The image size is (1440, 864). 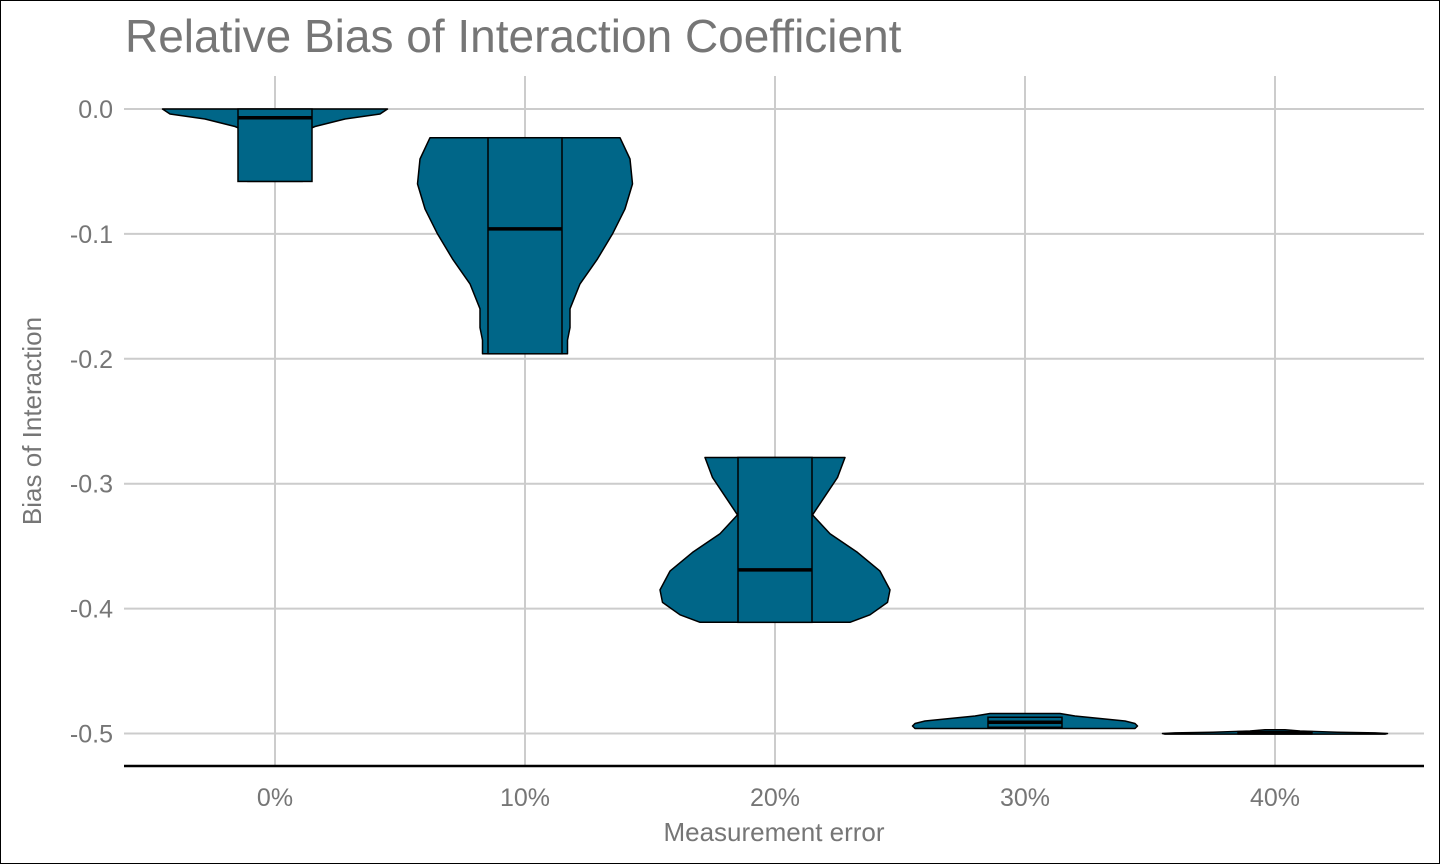 What do you see at coordinates (91, 485) in the screenshot?
I see `y-tick-label: -0.3` at bounding box center [91, 485].